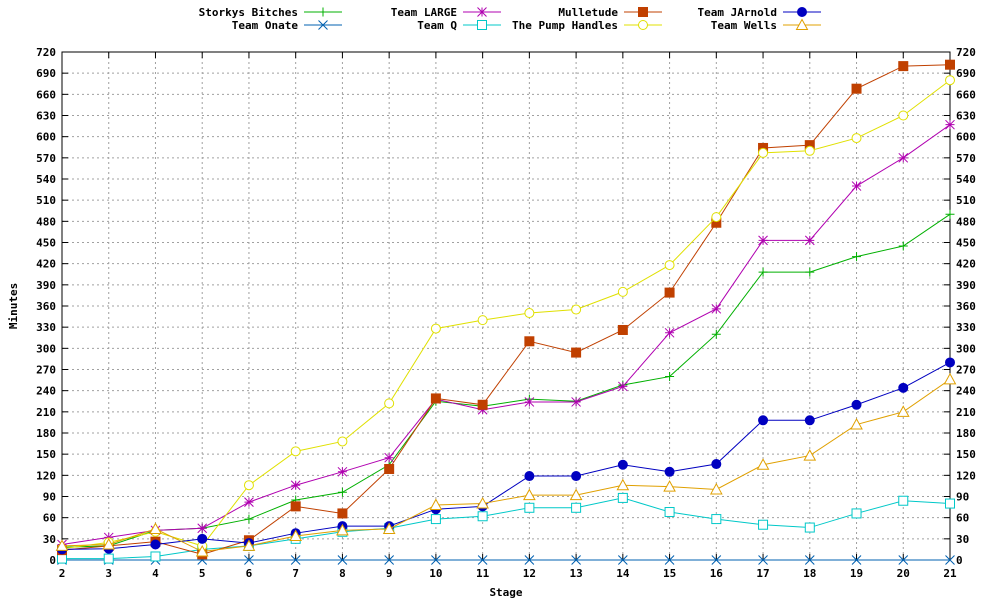  I want to click on y-tick-label-right: 300, so click(966, 348).